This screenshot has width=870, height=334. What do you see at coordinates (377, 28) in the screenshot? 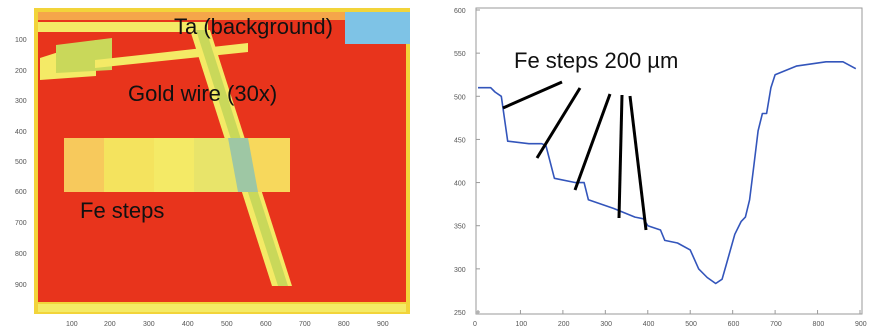
I see `ta-background-patch` at bounding box center [377, 28].